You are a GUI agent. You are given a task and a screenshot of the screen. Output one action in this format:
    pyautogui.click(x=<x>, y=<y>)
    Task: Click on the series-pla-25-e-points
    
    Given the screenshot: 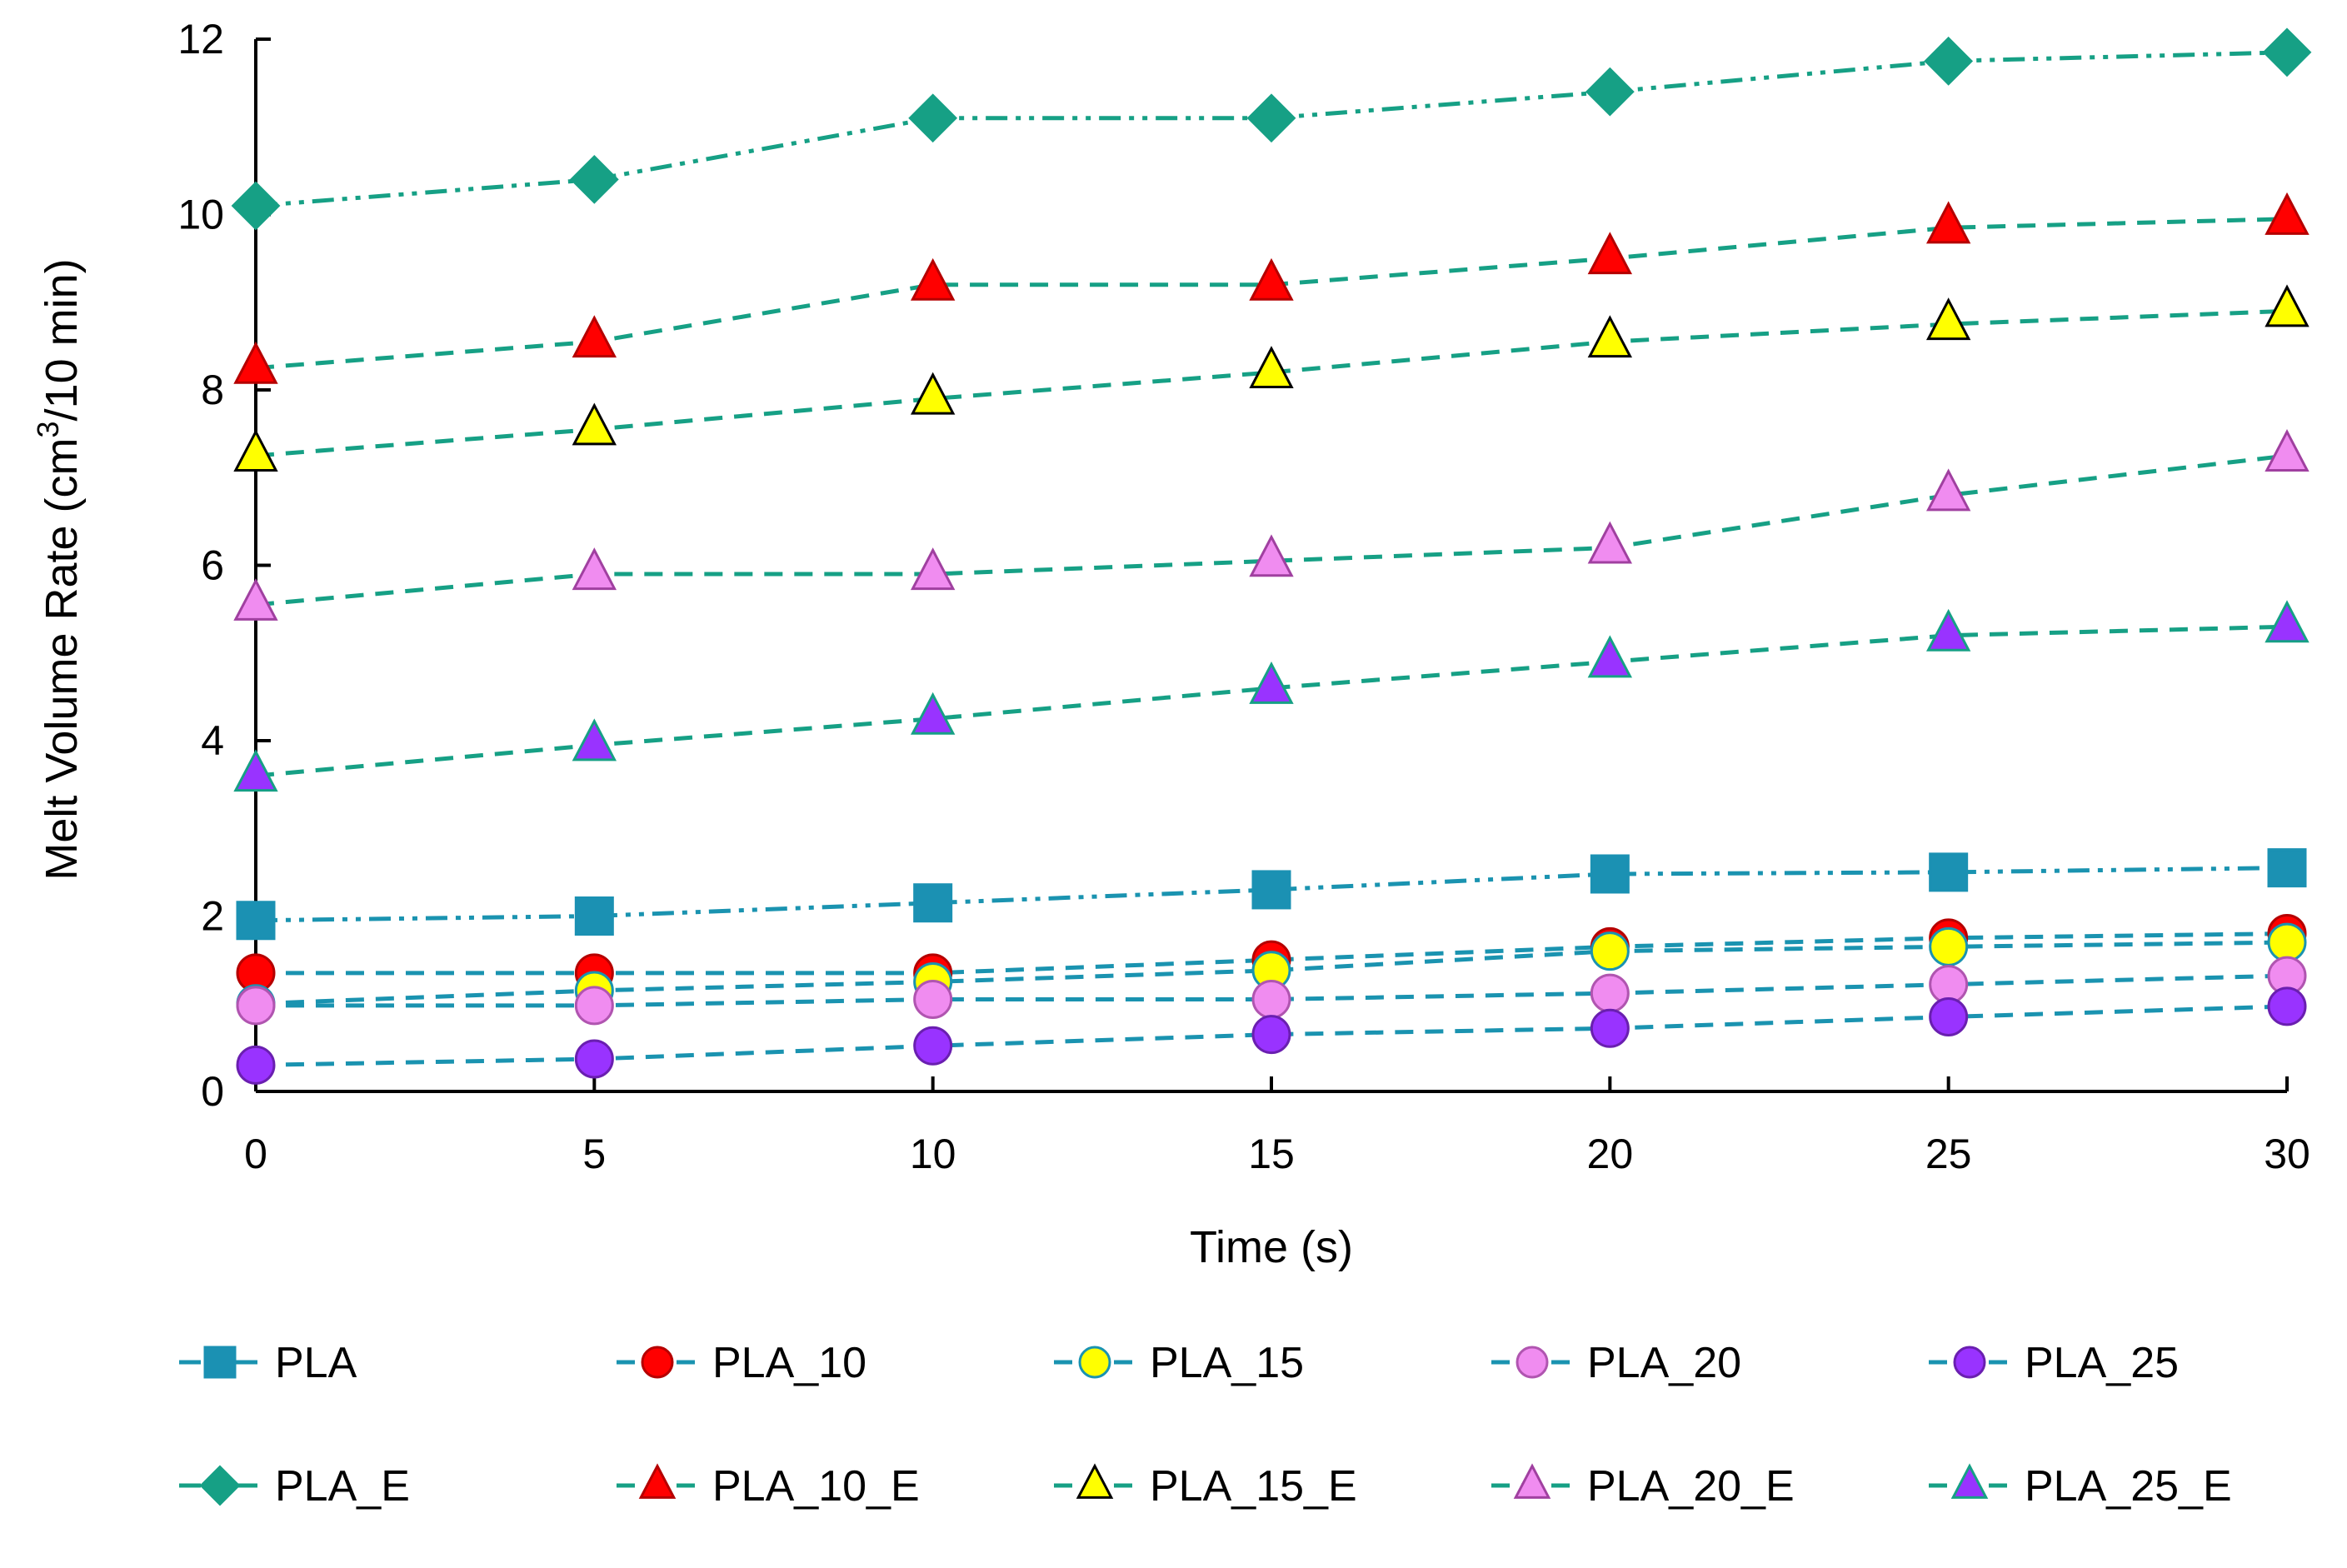 What is the action you would take?
    pyautogui.click(x=1271, y=696)
    